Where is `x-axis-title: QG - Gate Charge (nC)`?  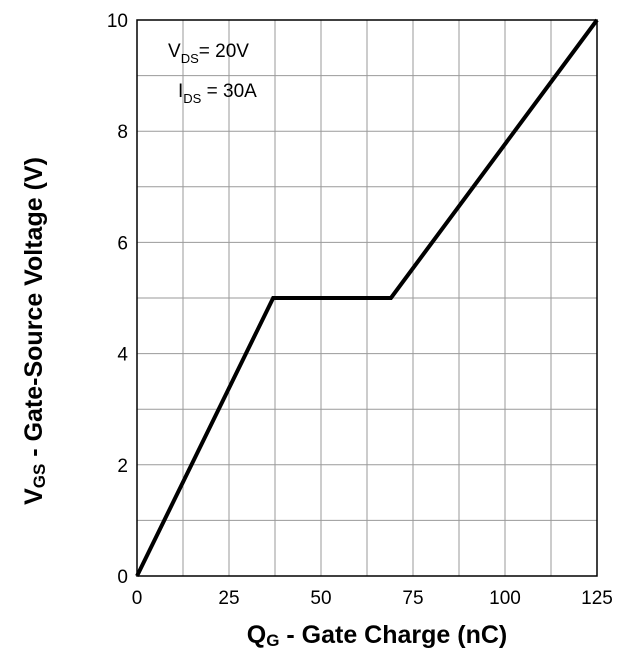 x-axis-title: QG - Gate Charge (nC) is located at coordinates (377, 635).